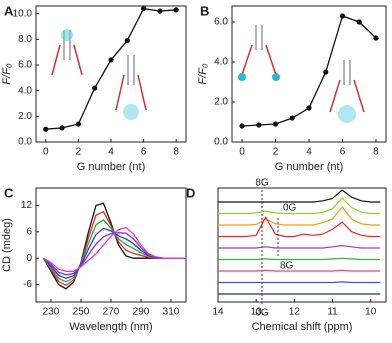 Image resolution: width=392 pixels, height=343 pixels. Describe the element at coordinates (218, 312) in the screenshot. I see `x-tick-label: 14` at that location.